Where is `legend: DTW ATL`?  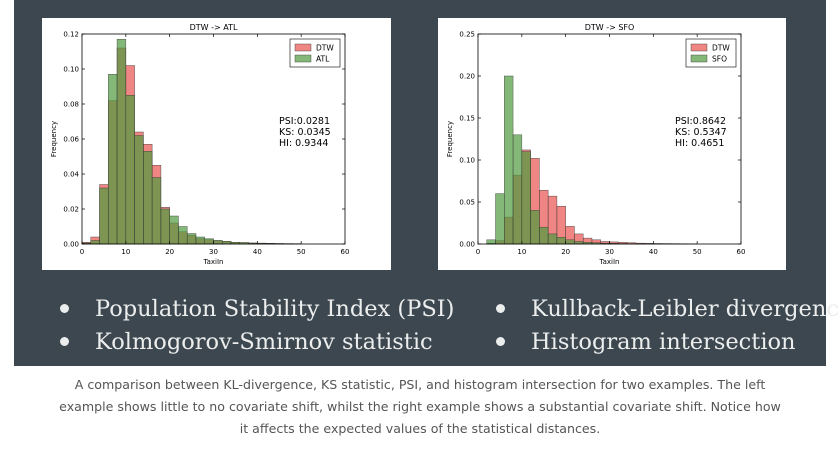
legend: DTW ATL is located at coordinates (315, 53).